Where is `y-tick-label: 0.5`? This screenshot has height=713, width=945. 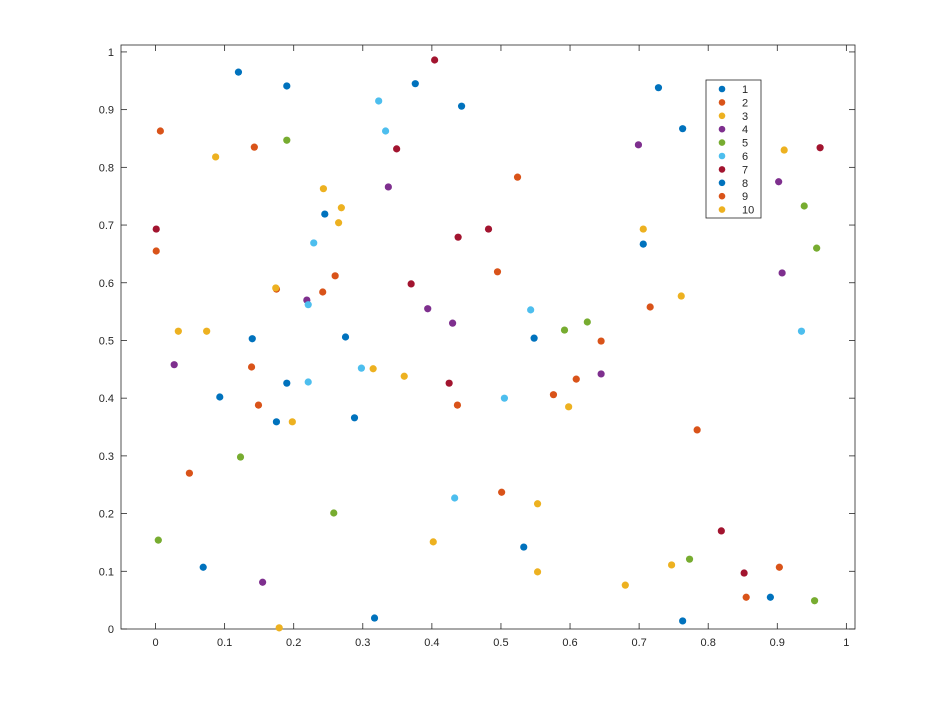
y-tick-label: 0.5 is located at coordinates (106, 341).